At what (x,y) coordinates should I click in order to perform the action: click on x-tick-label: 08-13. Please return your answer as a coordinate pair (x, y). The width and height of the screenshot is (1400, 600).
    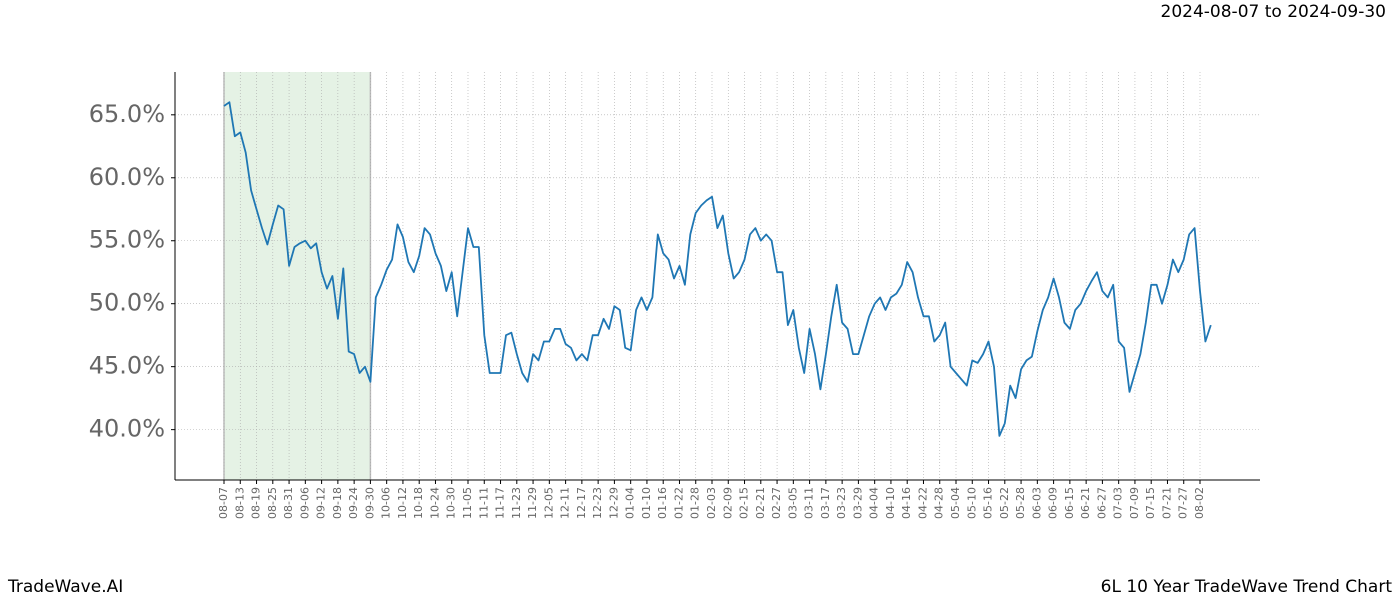
    Looking at the image, I should click on (239, 503).